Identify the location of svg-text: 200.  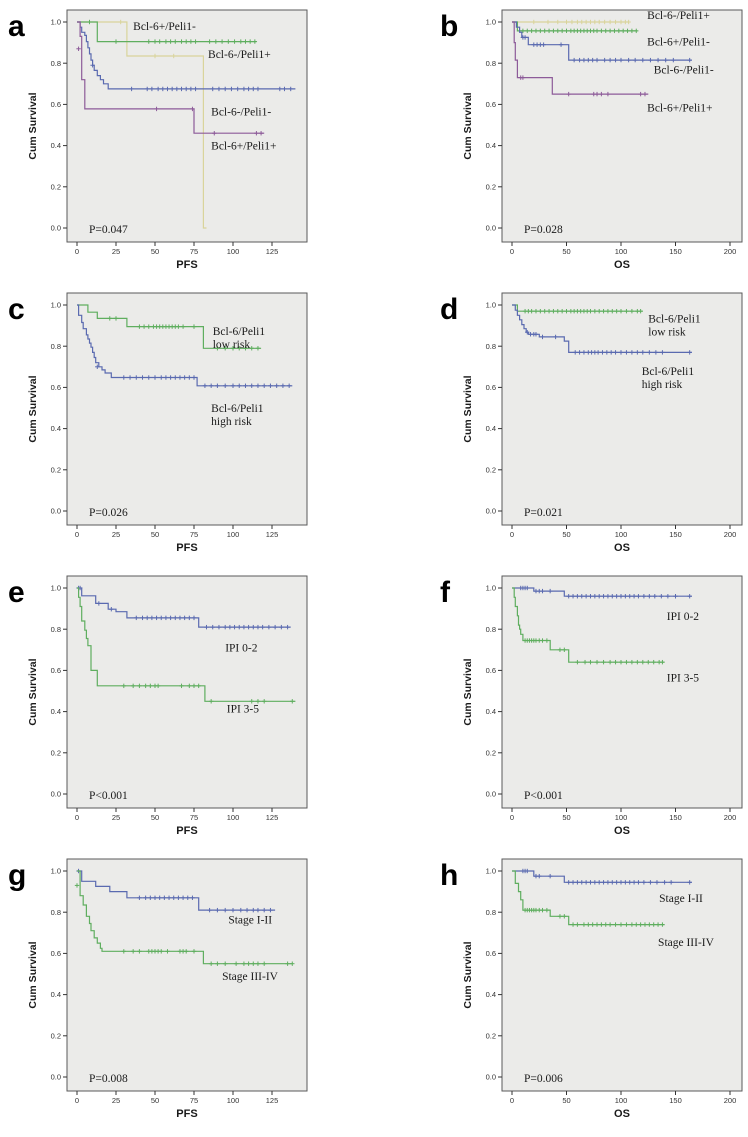
(730, 1100).